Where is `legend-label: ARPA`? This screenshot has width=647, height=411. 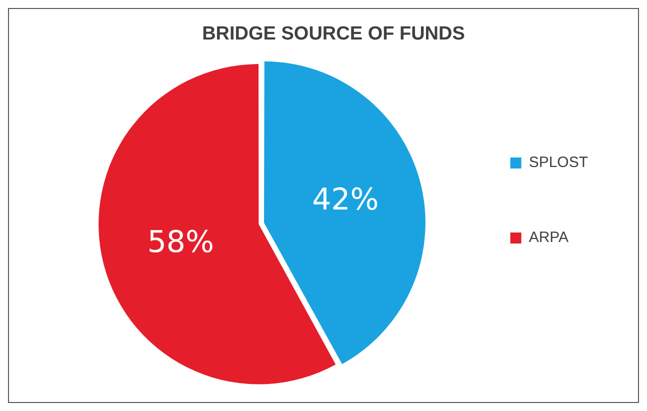 legend-label: ARPA is located at coordinates (548, 237).